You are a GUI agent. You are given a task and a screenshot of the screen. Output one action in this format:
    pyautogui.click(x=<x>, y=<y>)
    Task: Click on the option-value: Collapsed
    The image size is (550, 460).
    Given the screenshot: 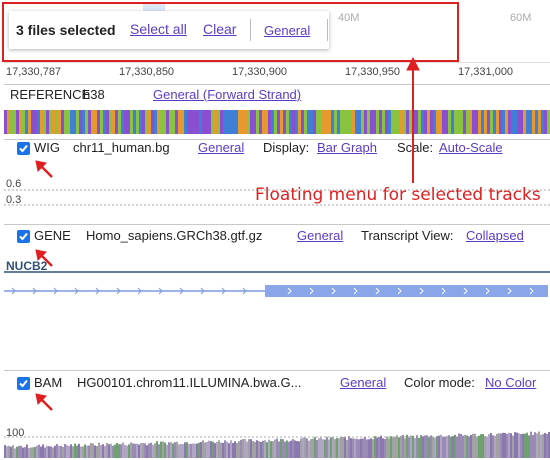 What is the action you would take?
    pyautogui.click(x=495, y=235)
    